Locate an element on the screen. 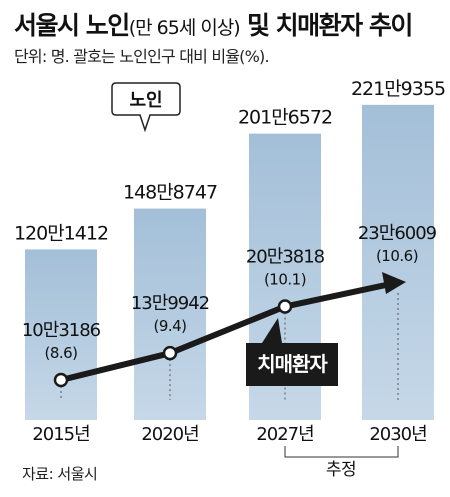 The image size is (450, 497). title-paren: (만 65세 이상) is located at coordinates (184, 28).